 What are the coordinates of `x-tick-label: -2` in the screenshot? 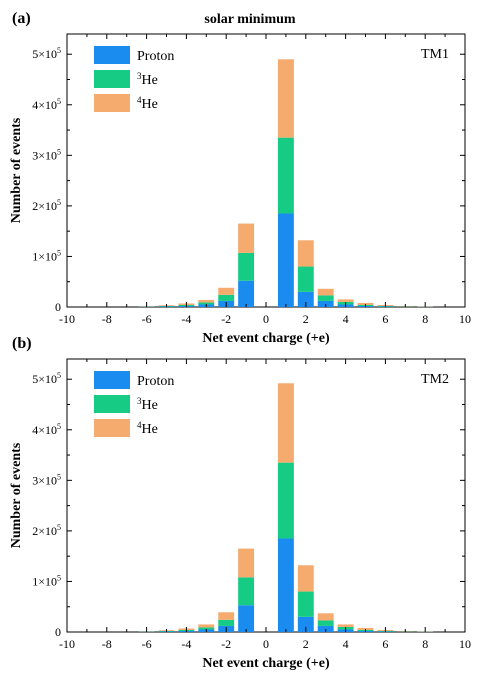 It's located at (226, 644).